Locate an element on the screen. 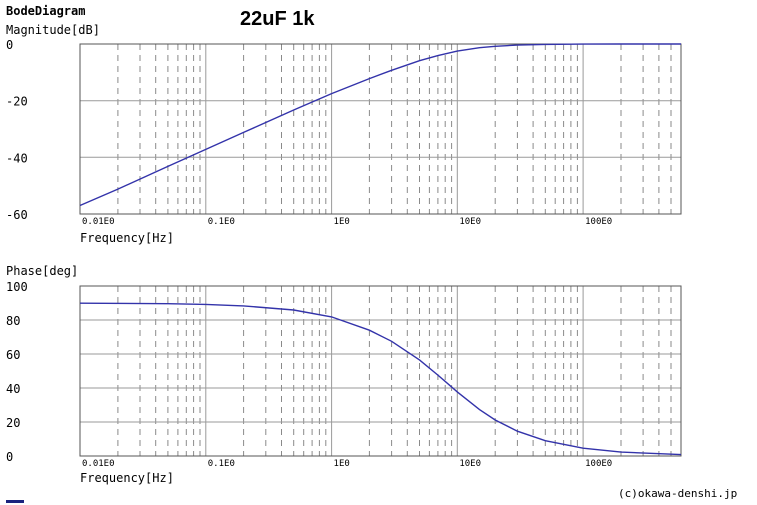  phase-y-tick-label: 80 is located at coordinates (13, 321).